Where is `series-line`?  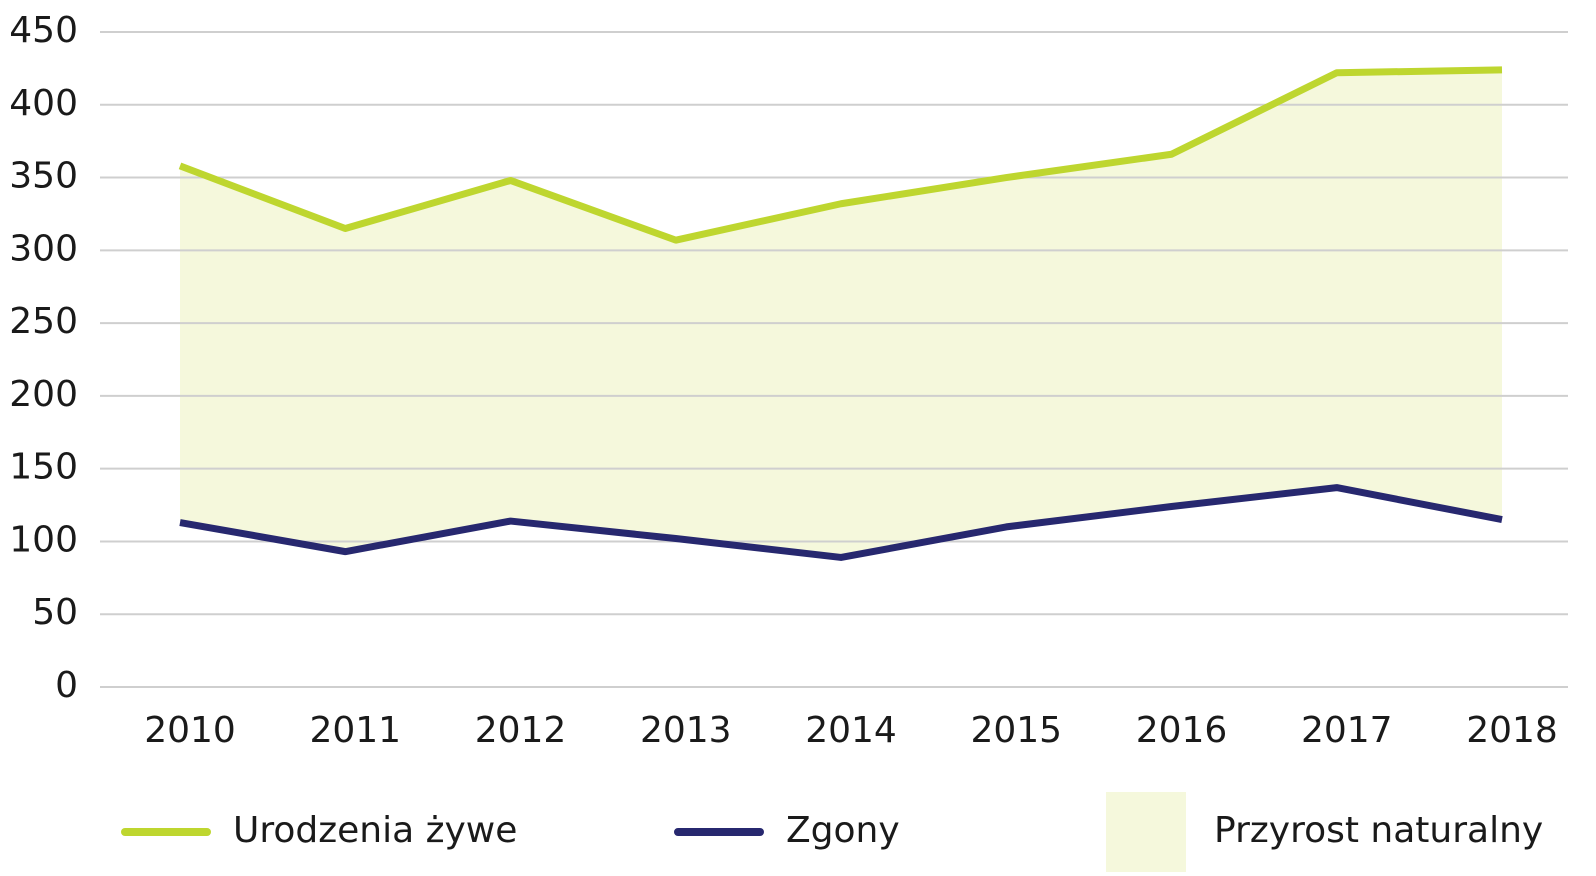
series-line is located at coordinates (841, 522).